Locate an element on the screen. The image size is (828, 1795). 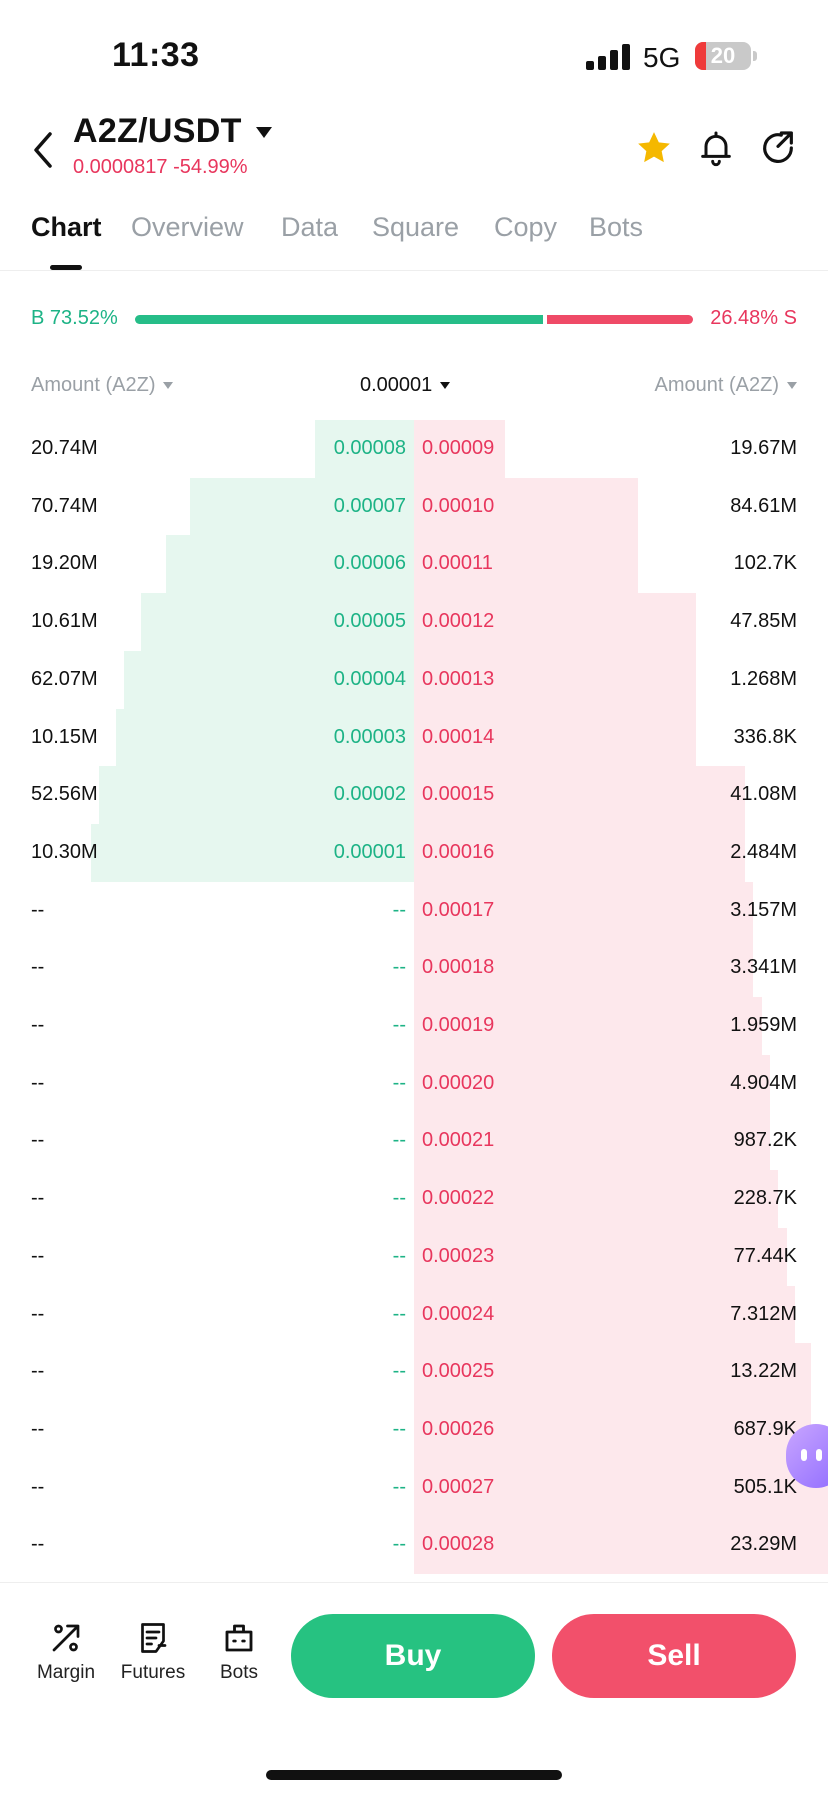
share-icon is located at coordinates (778, 148).